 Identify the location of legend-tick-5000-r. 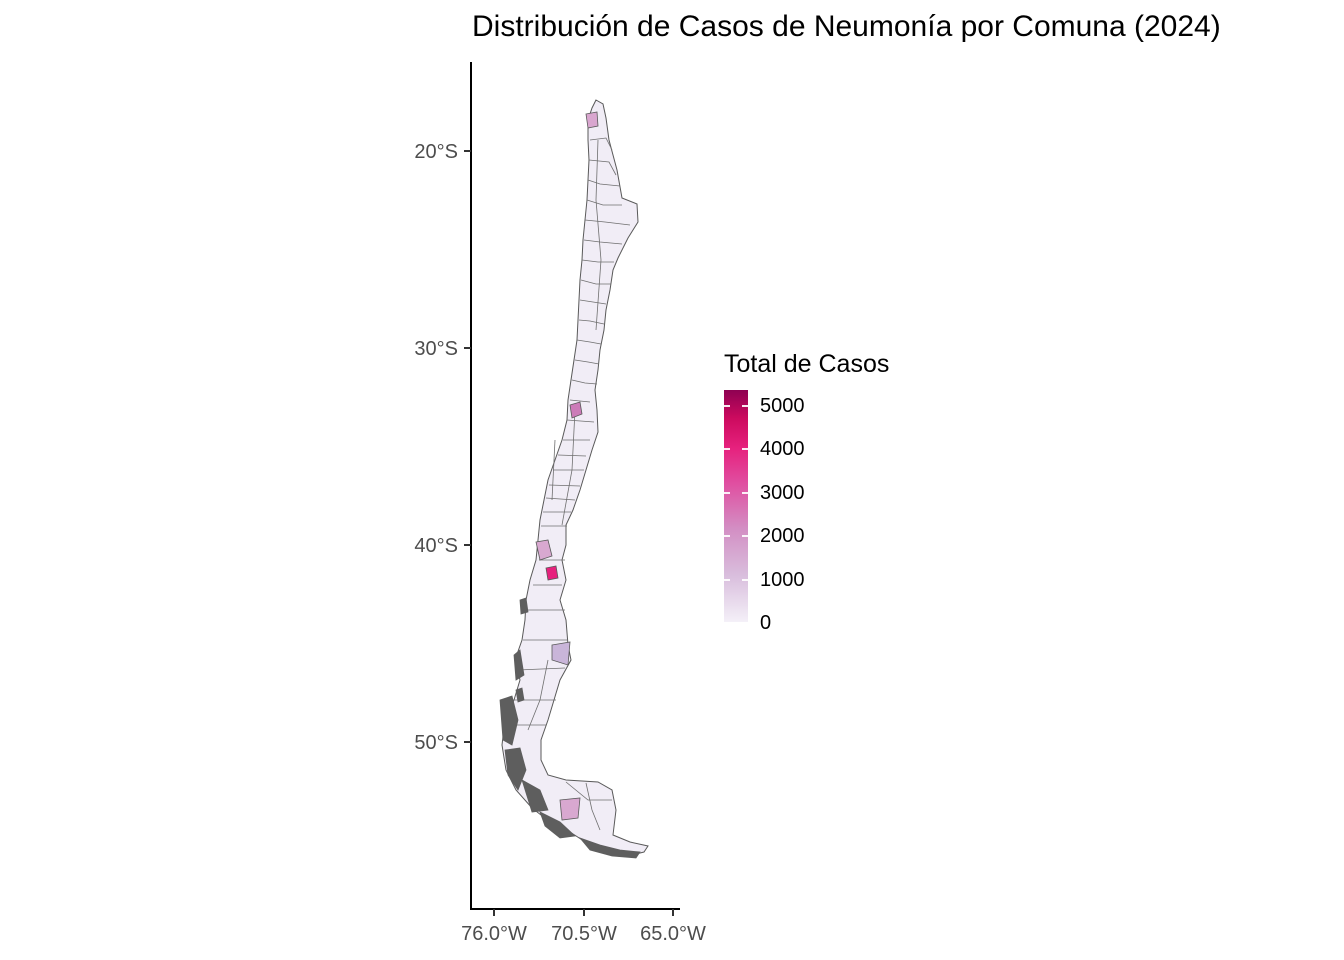
(745, 406).